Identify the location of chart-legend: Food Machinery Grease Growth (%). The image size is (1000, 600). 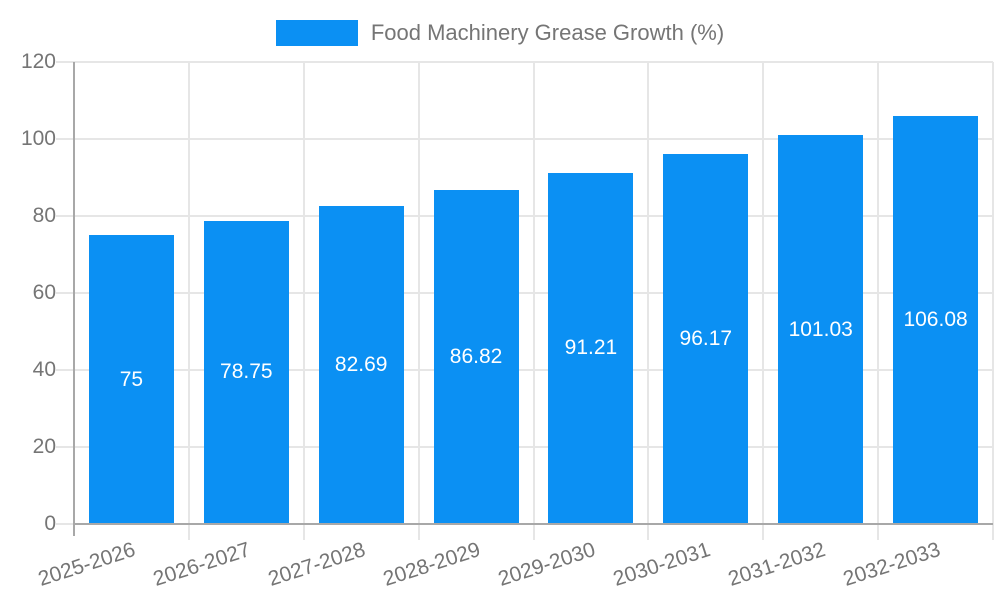
(500, 33).